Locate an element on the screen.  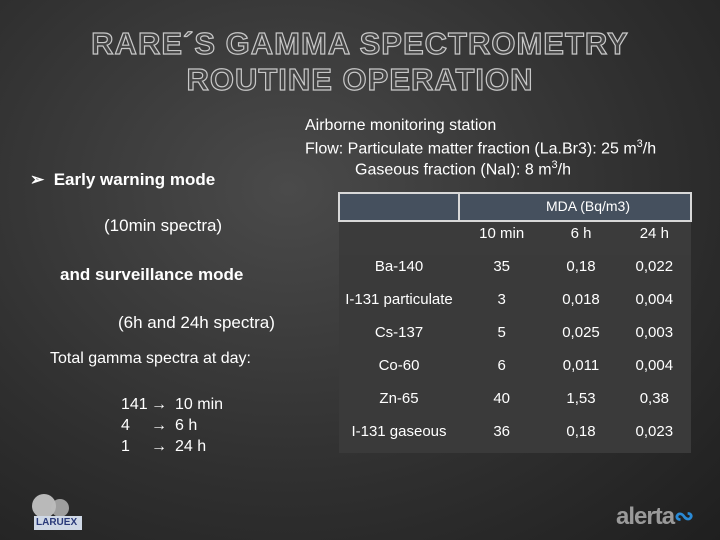
table-row: Cs-137 5 0,025 0,003 is located at coordinates (515, 337).